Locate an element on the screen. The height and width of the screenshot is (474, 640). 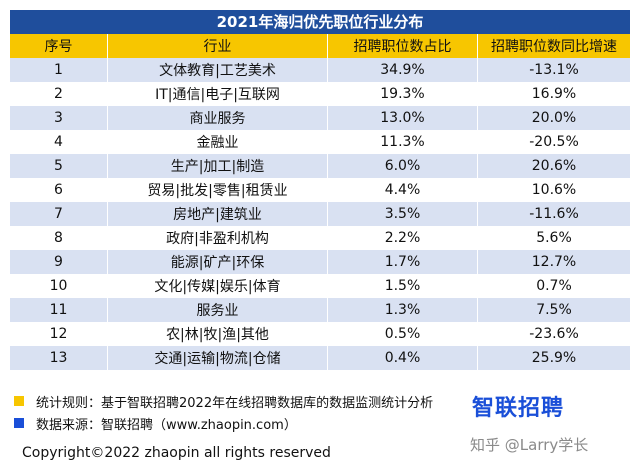
table-row: 4 金融业 11.3% -20.5% is located at coordinates (320, 142).